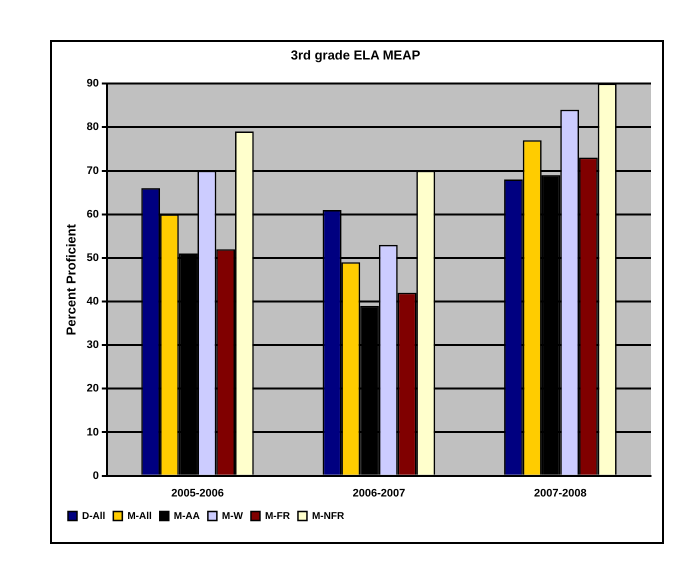  Describe the element at coordinates (92, 345) in the screenshot. I see `y-tick-label: 30` at that location.